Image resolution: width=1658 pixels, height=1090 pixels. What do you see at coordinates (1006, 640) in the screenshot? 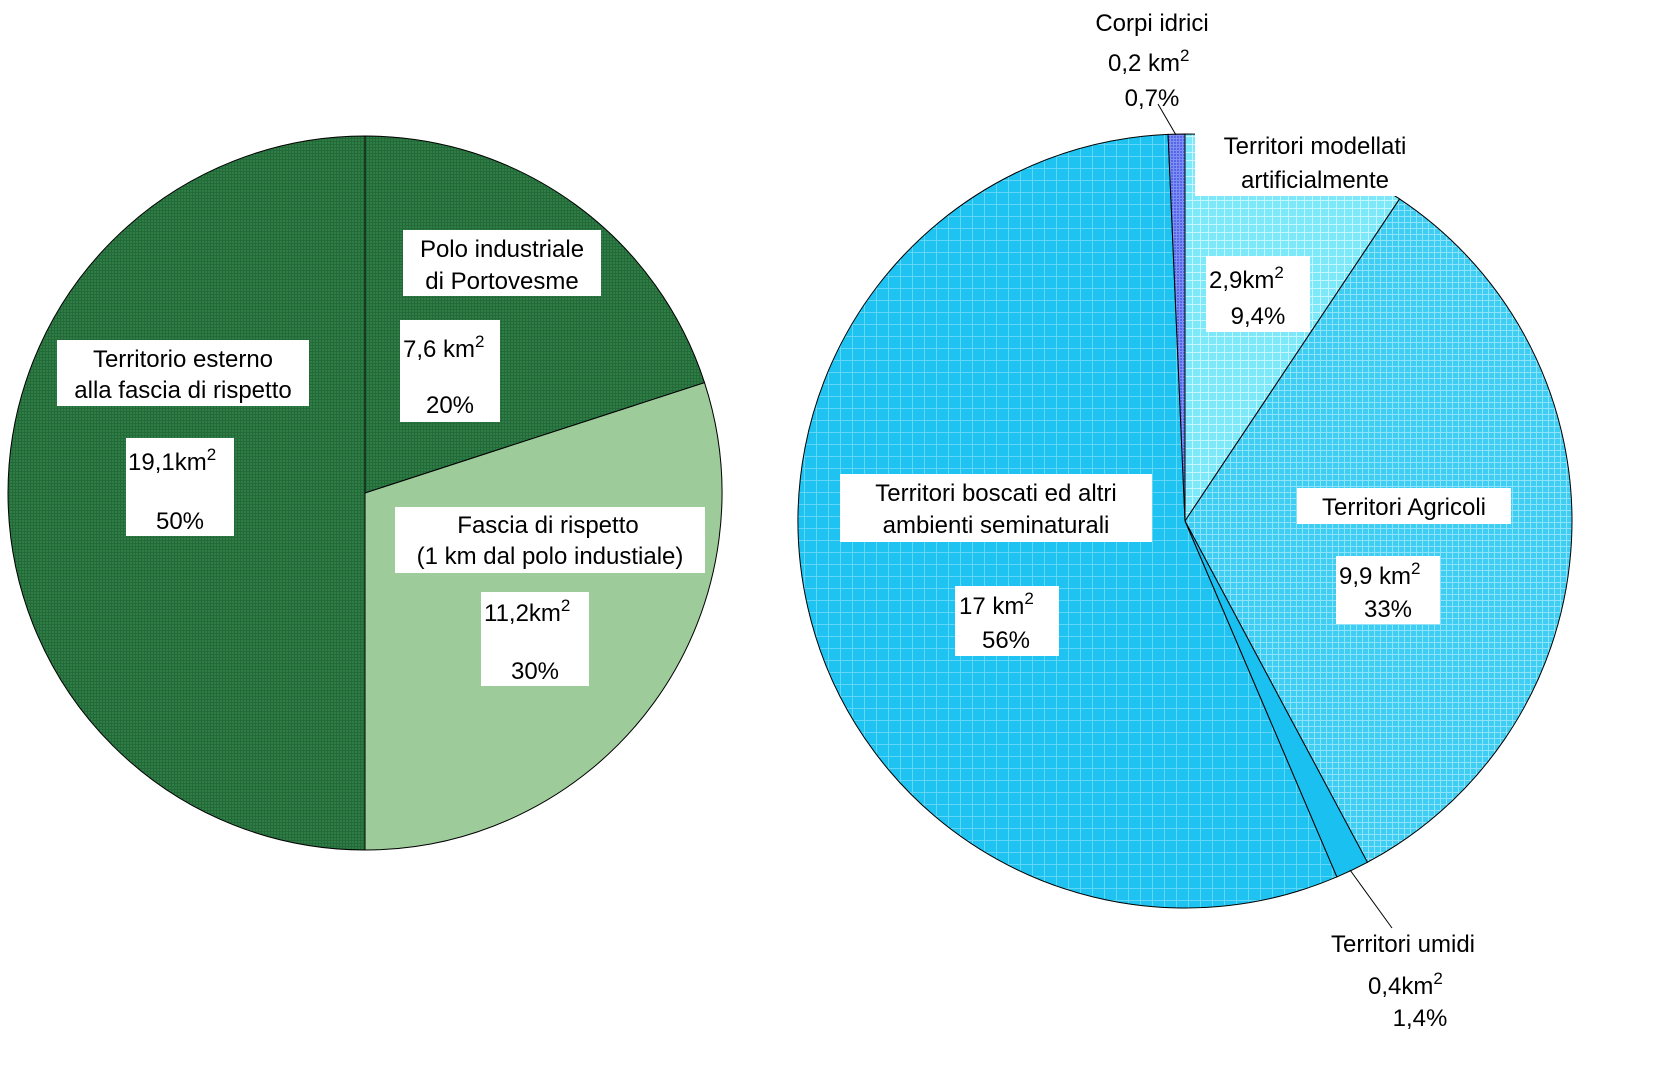
I see `percent-territori-boscati: 56%` at bounding box center [1006, 640].